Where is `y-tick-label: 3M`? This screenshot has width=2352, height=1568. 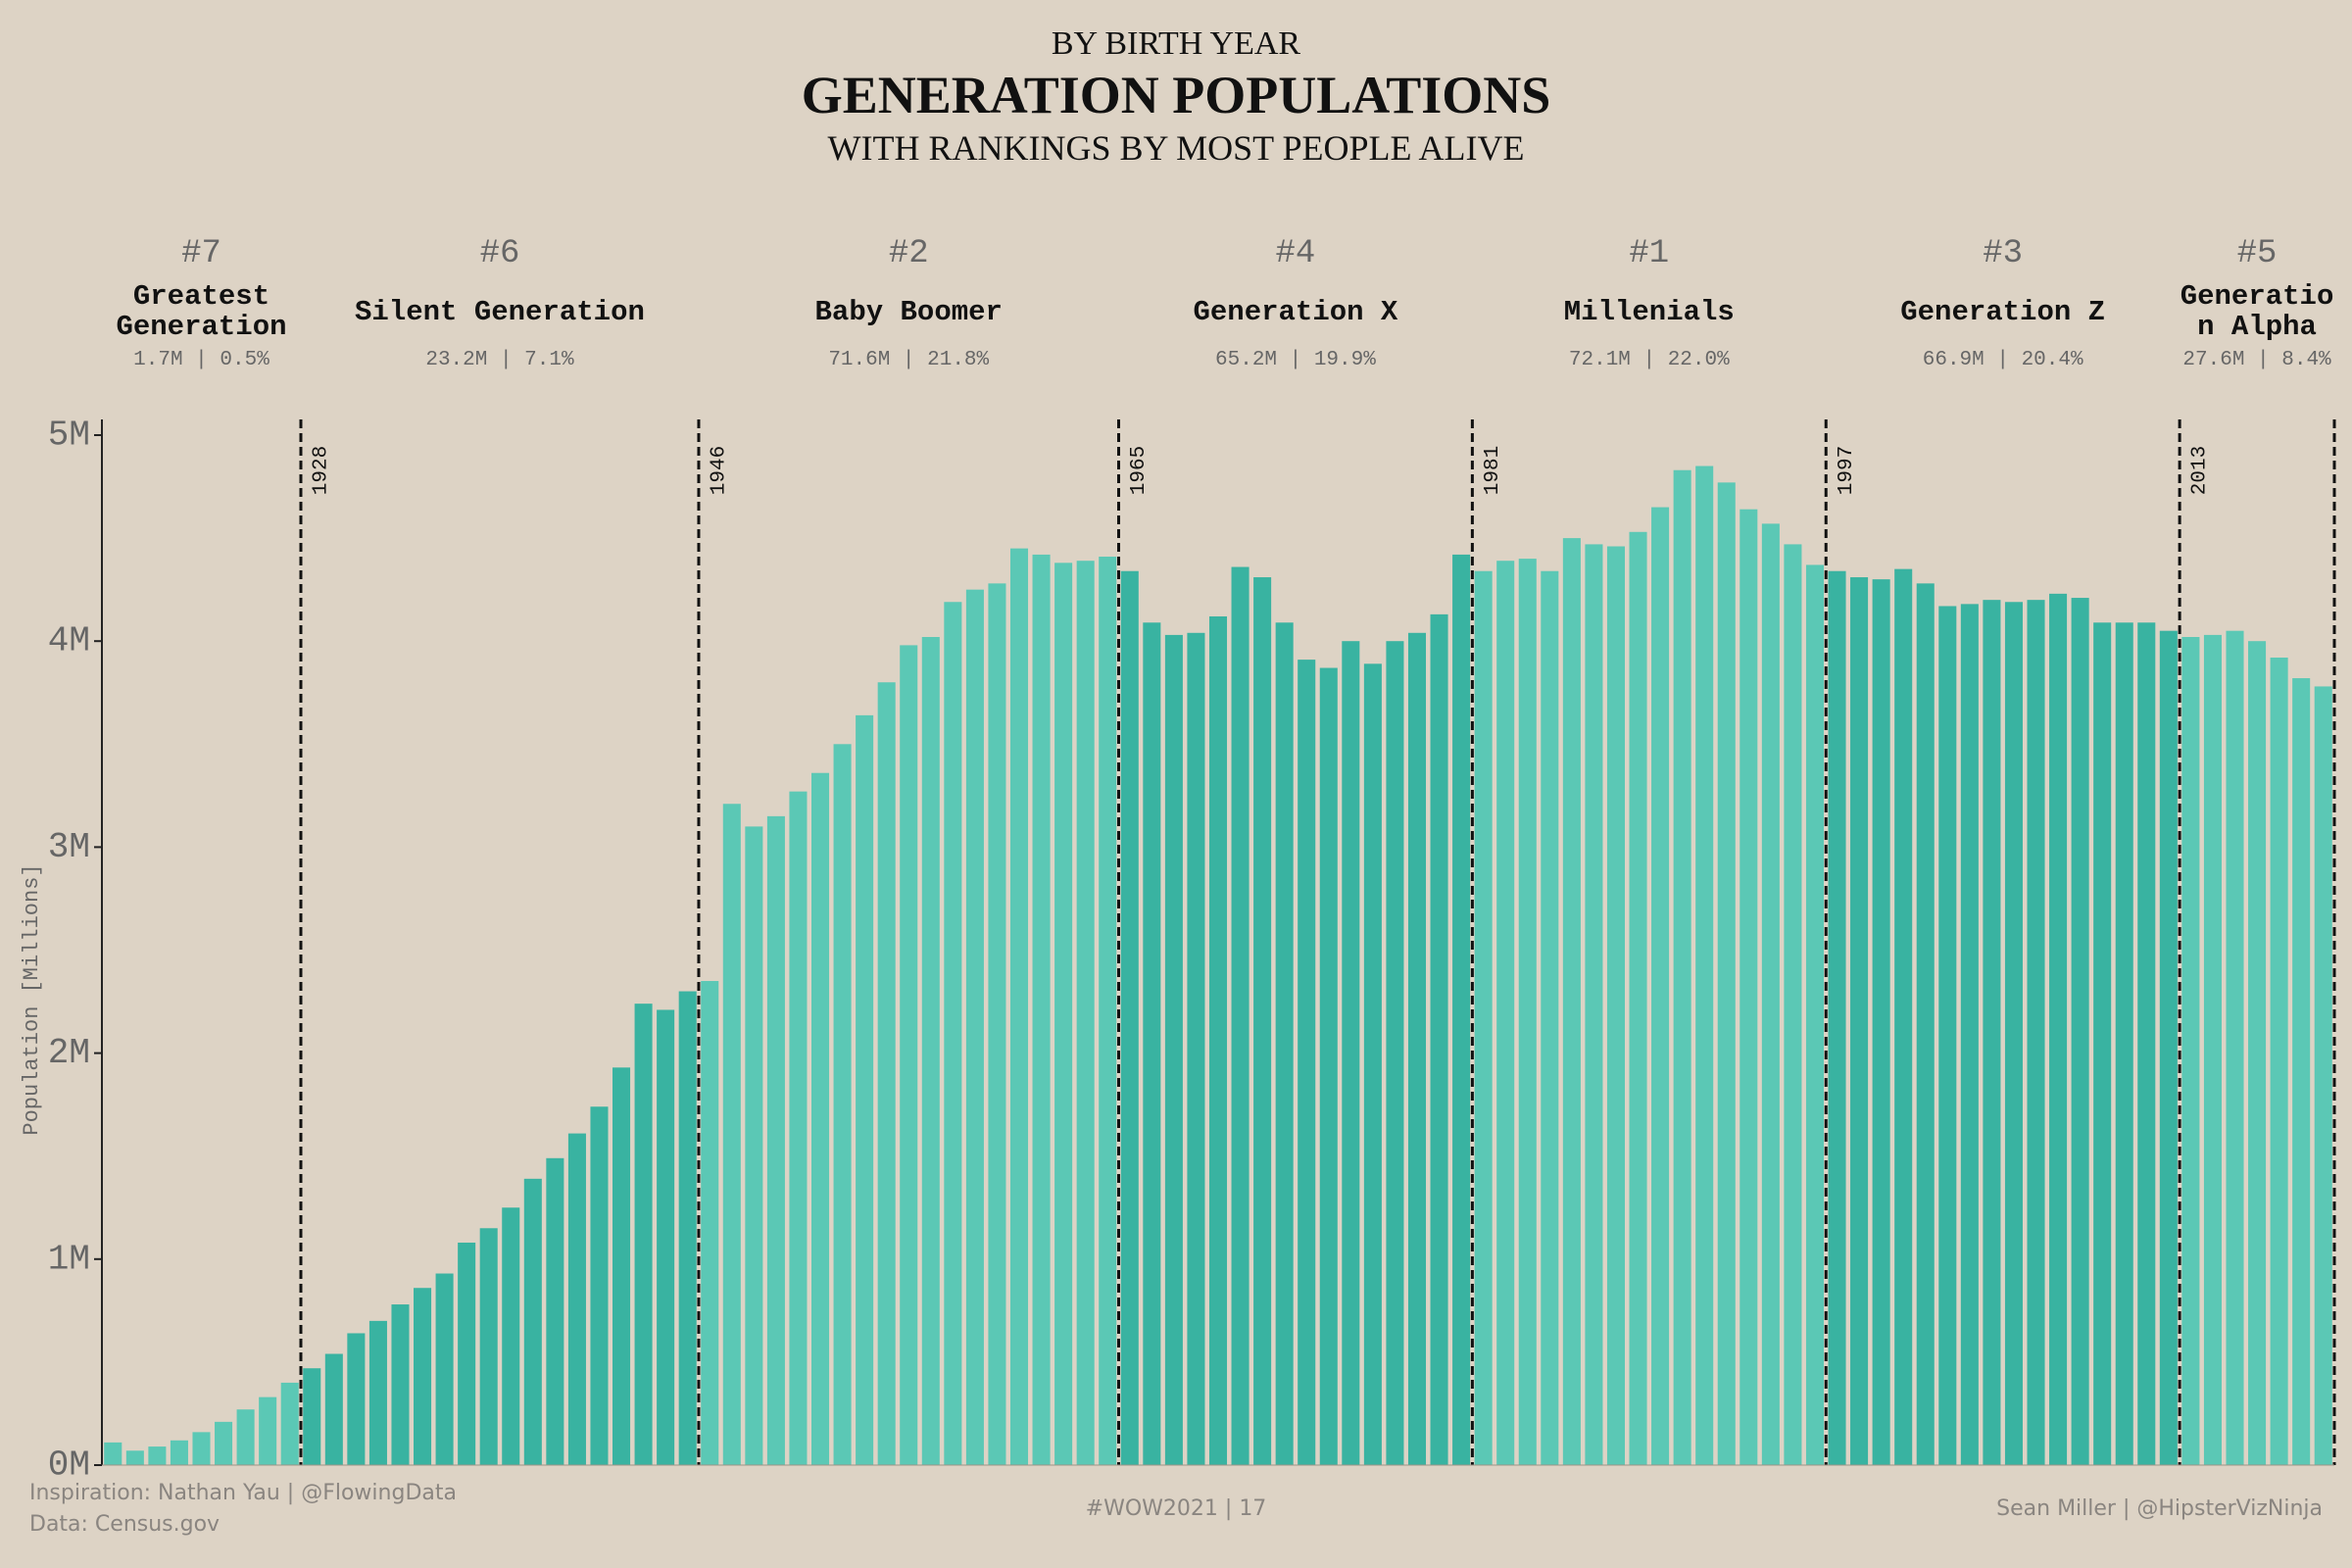 y-tick-label: 3M is located at coordinates (69, 847).